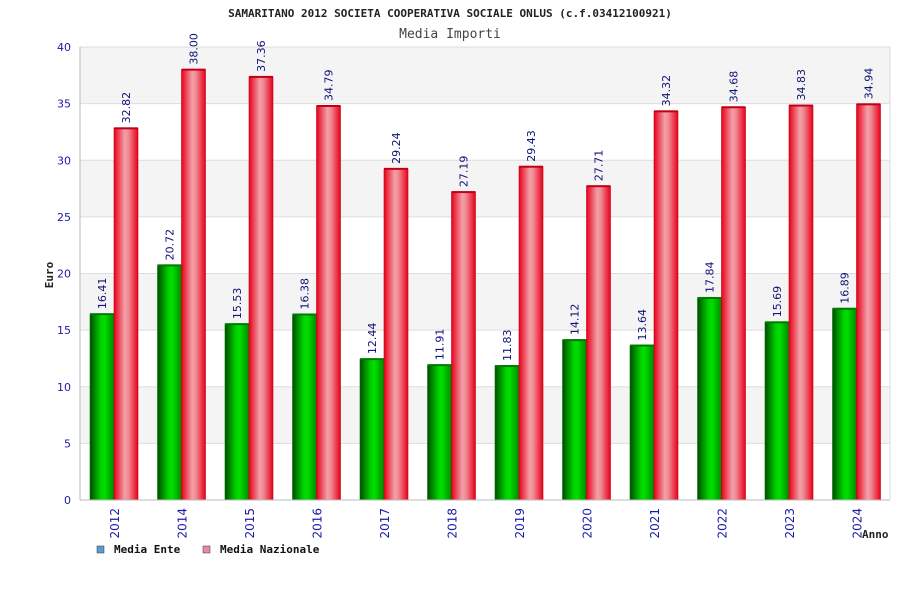  What do you see at coordinates (64, 217) in the screenshot?
I see `y-tick-label: 25` at bounding box center [64, 217].